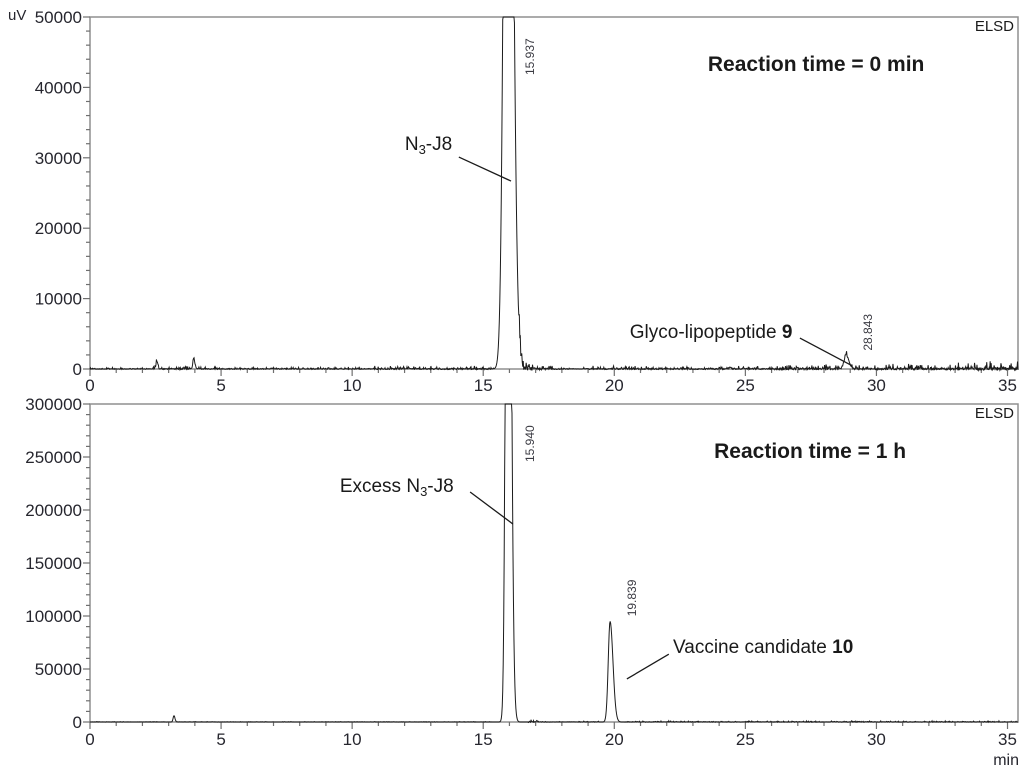  What do you see at coordinates (53, 563) in the screenshot?
I see `y-tick-label: 150000` at bounding box center [53, 563].